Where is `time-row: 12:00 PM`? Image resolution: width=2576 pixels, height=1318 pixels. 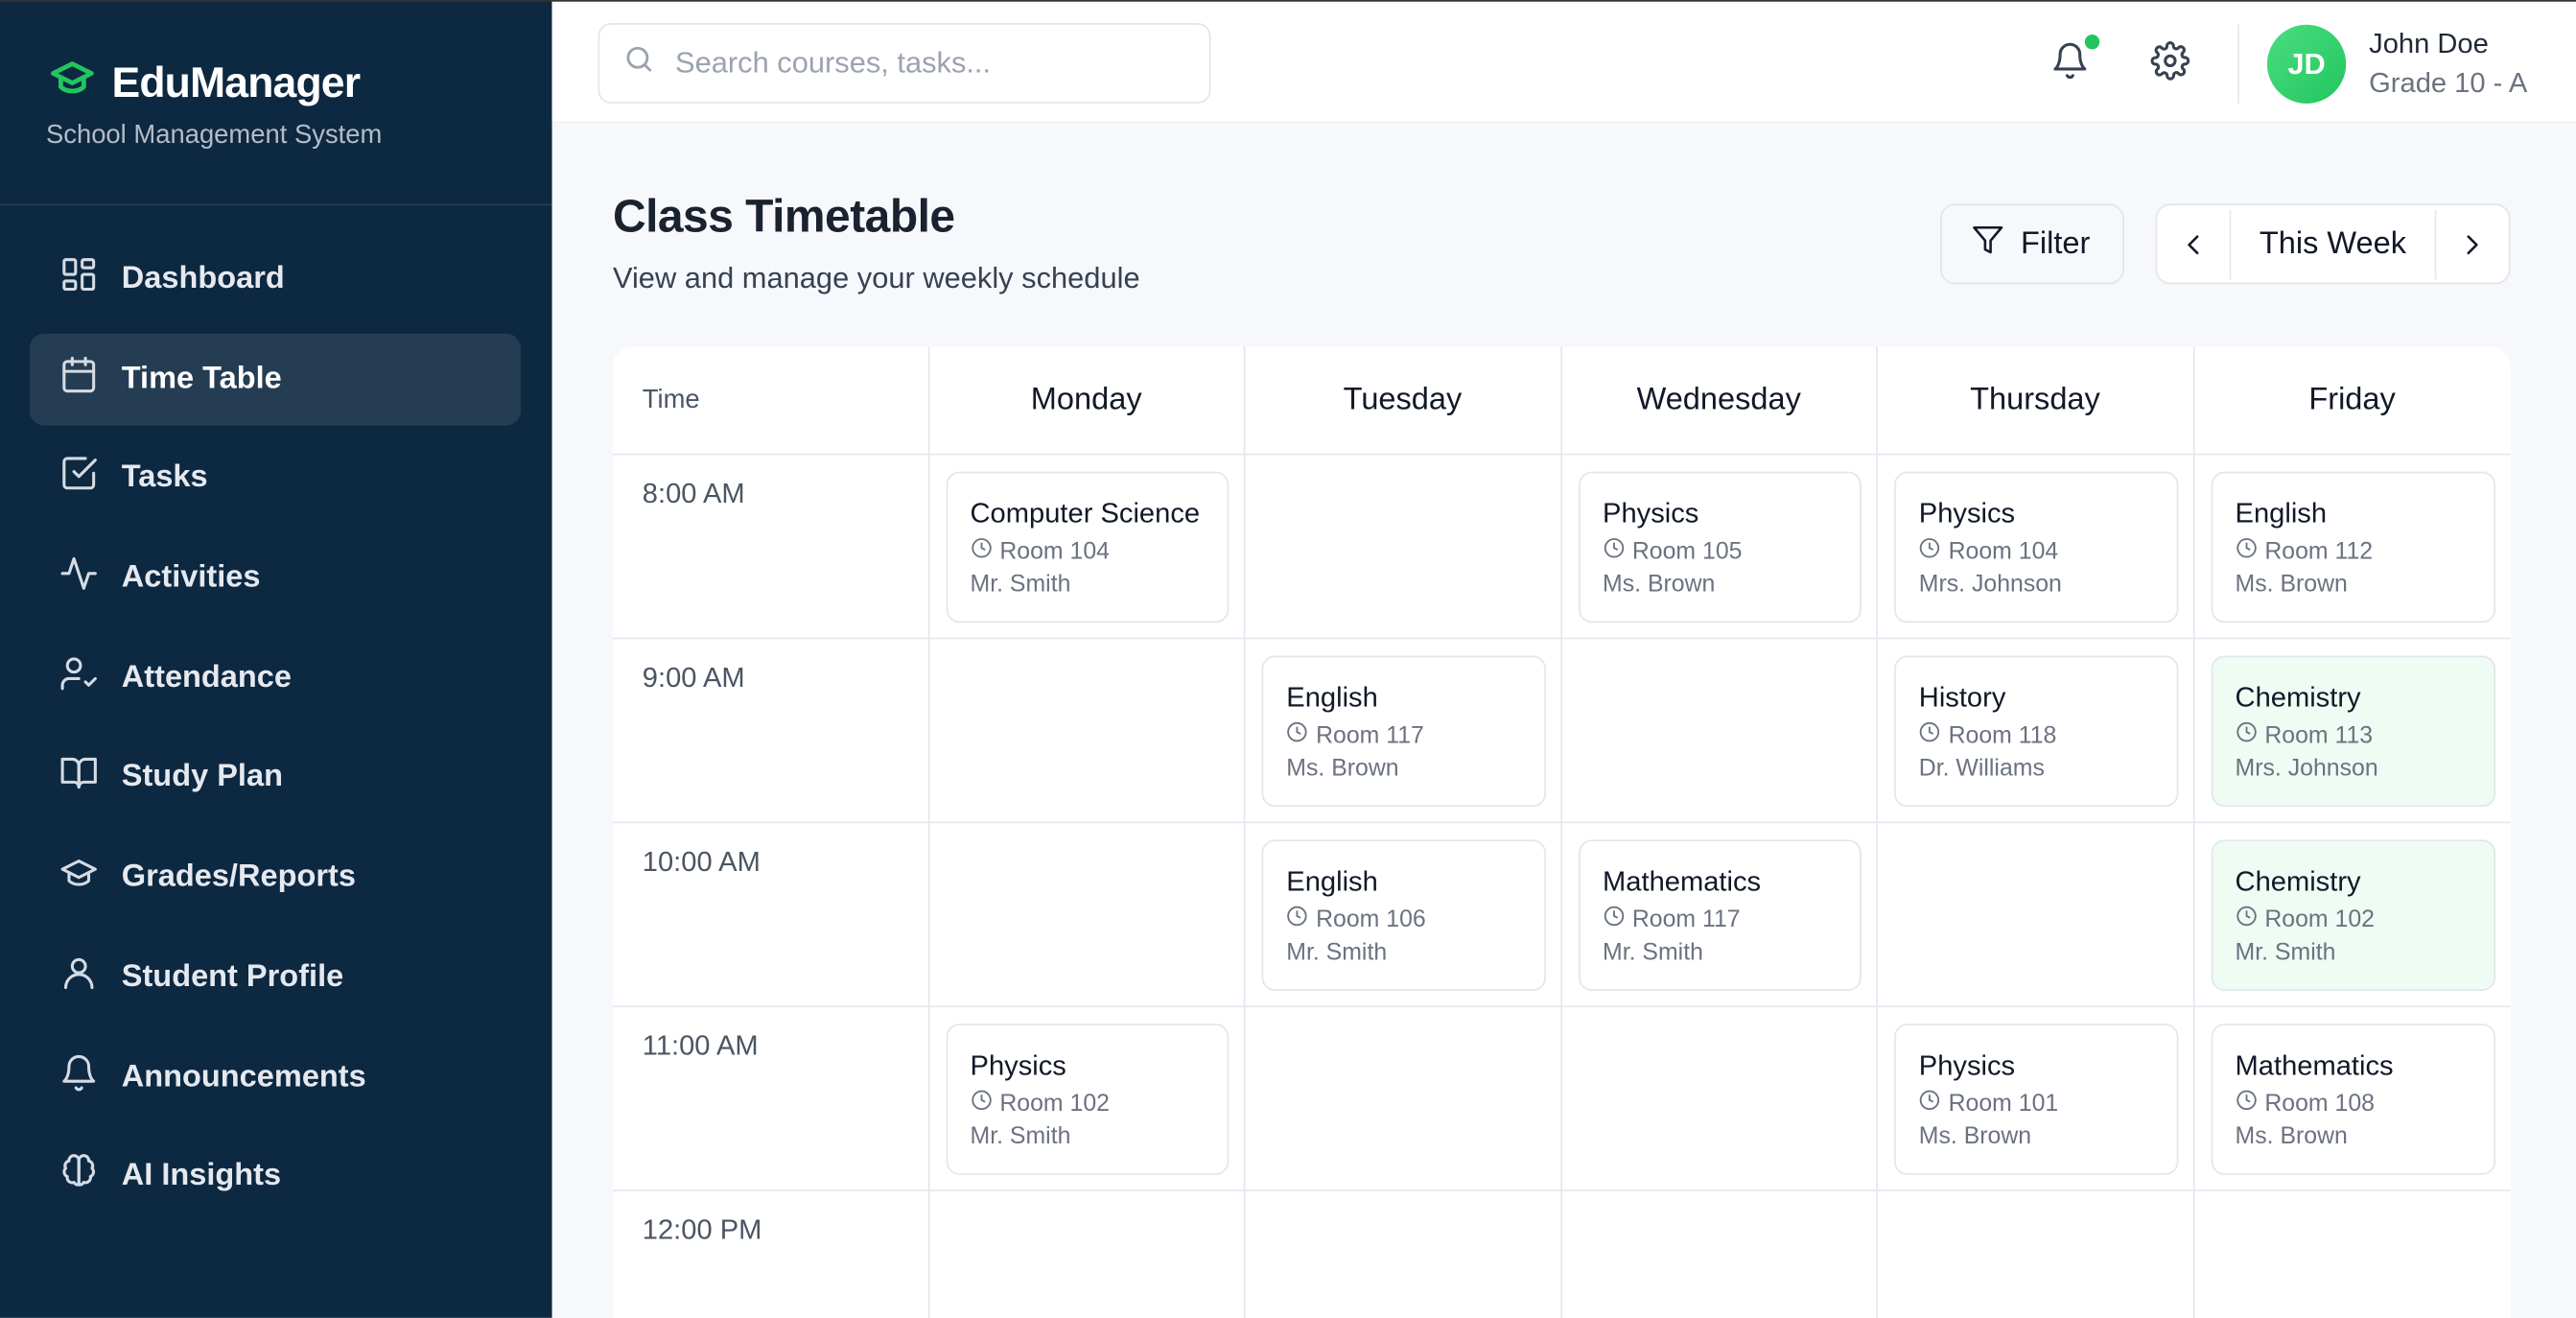
time-row: 12:00 PM is located at coordinates (1562, 1254).